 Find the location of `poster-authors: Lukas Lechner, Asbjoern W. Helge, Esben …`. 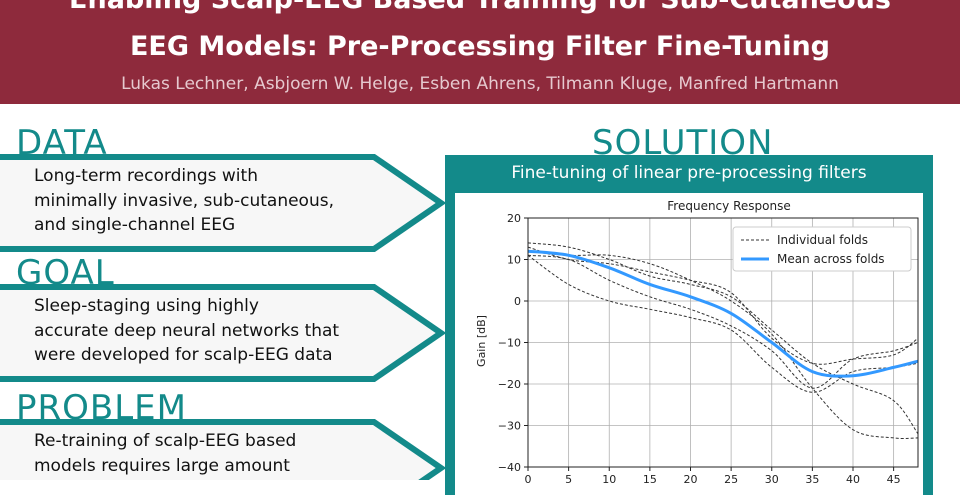

poster-authors: Lukas Lechner, Asbjoern W. Helge, Esben … is located at coordinates (480, 84).